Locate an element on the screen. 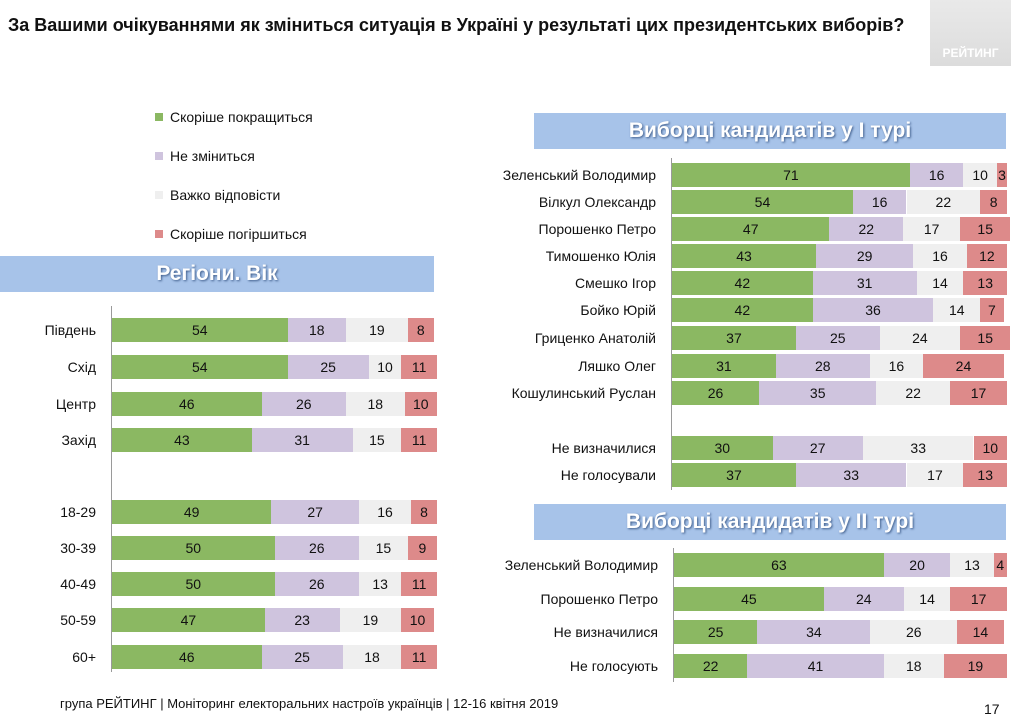 This screenshot has width=1011, height=723. category-label: Ляшко Олег is located at coordinates (617, 366).